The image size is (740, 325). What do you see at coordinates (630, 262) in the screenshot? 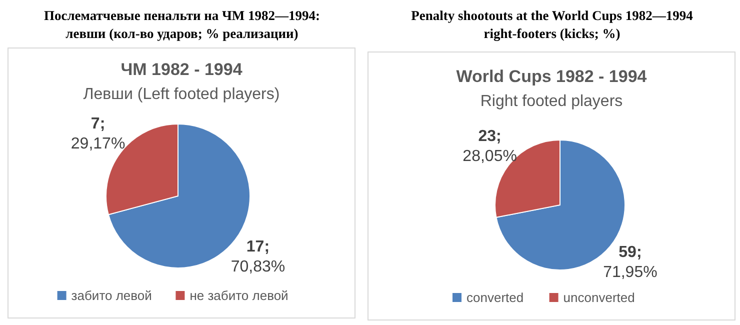
I see `data-label: 59; 71,95%` at bounding box center [630, 262].